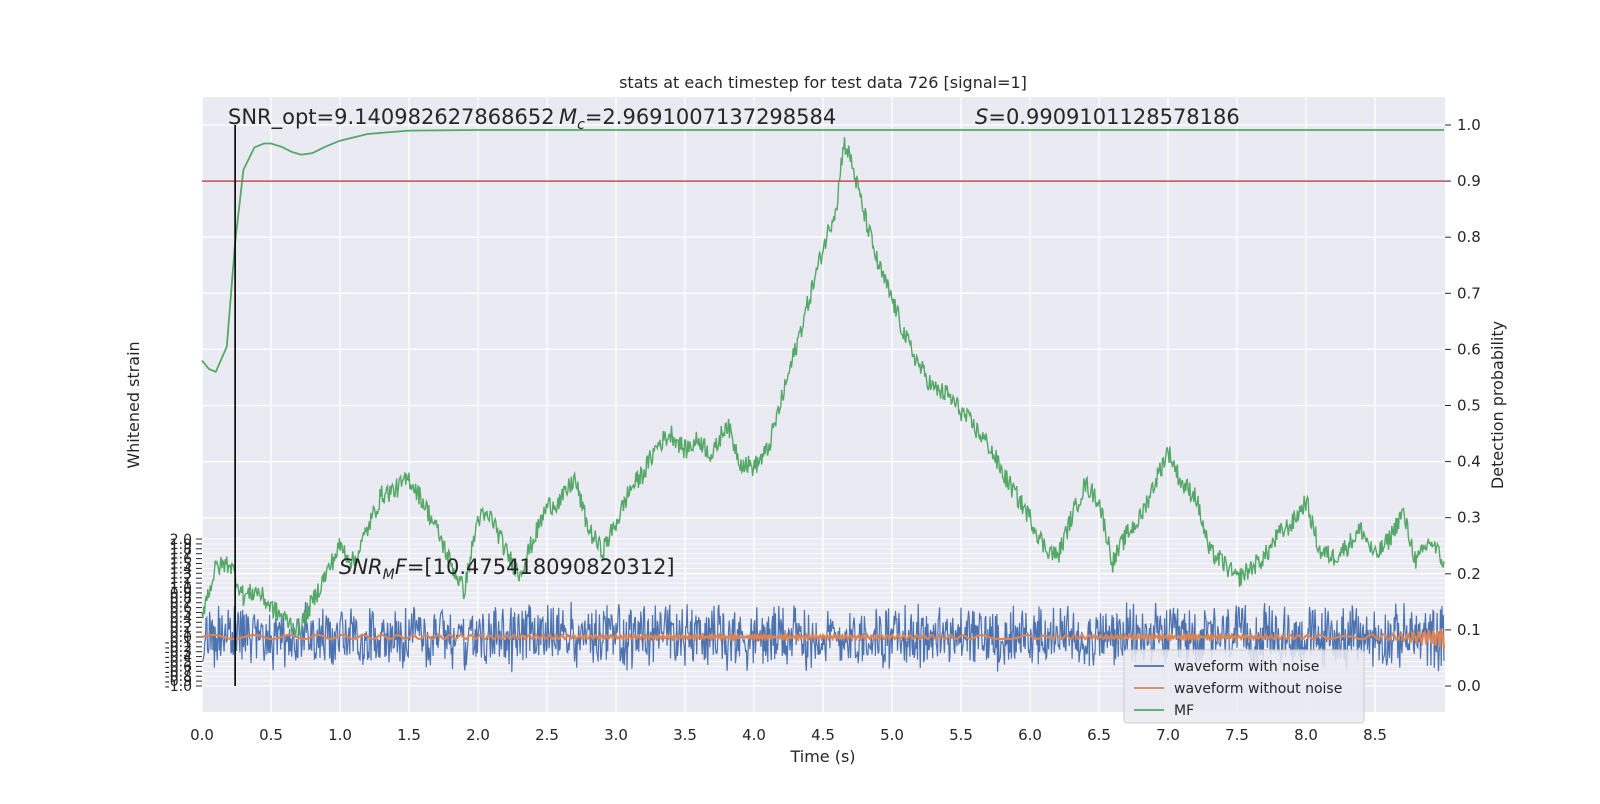  What do you see at coordinates (178, 672) in the screenshot?
I see `left-tick-label: -0.7` at bounding box center [178, 672].